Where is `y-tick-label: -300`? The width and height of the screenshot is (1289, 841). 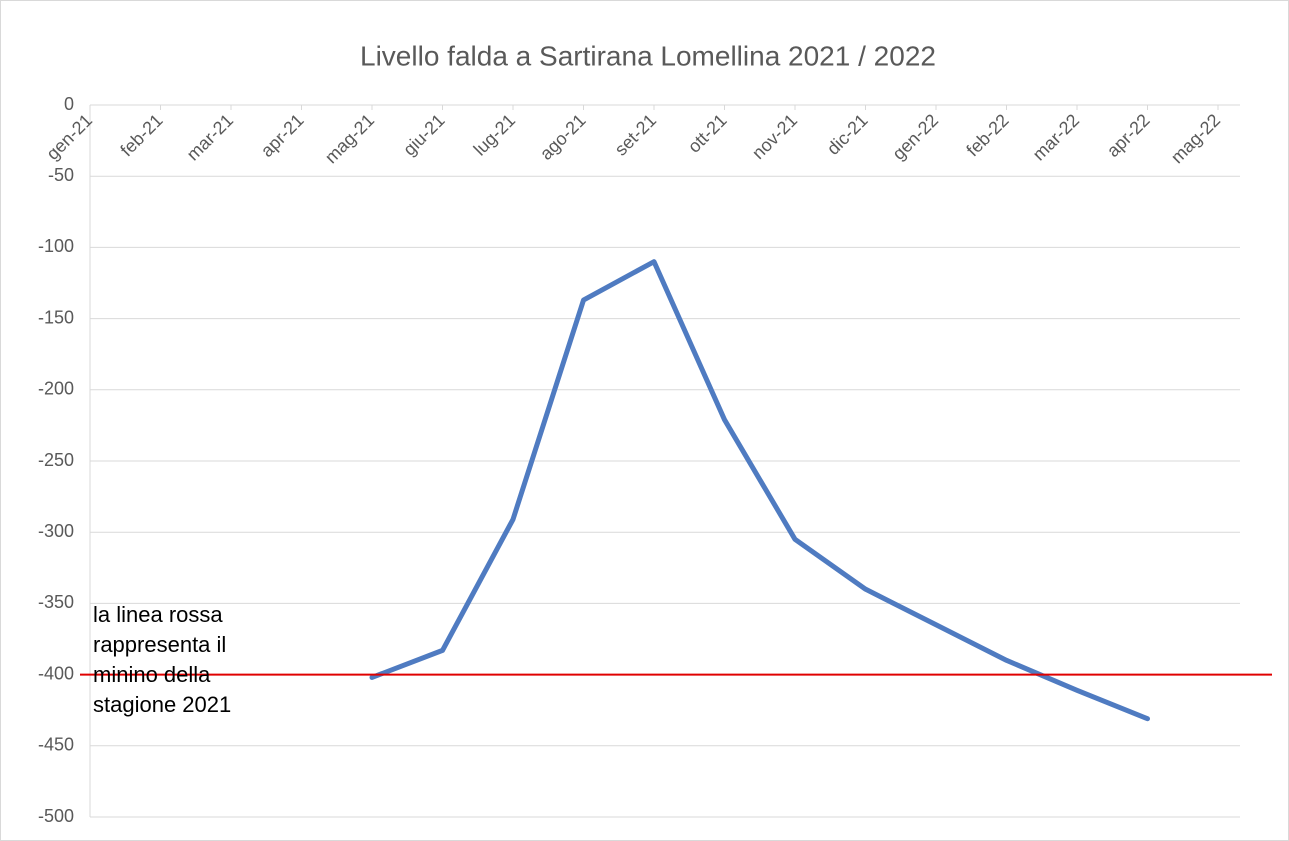
y-tick-label: -300 is located at coordinates (56, 531).